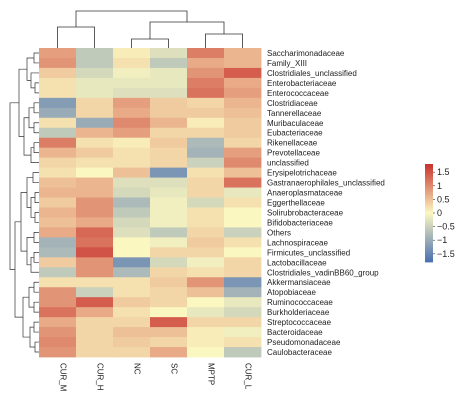 The width and height of the screenshot is (474, 420). Describe the element at coordinates (308, 252) in the screenshot. I see `row-label: Firmicutes_unclassified` at that location.